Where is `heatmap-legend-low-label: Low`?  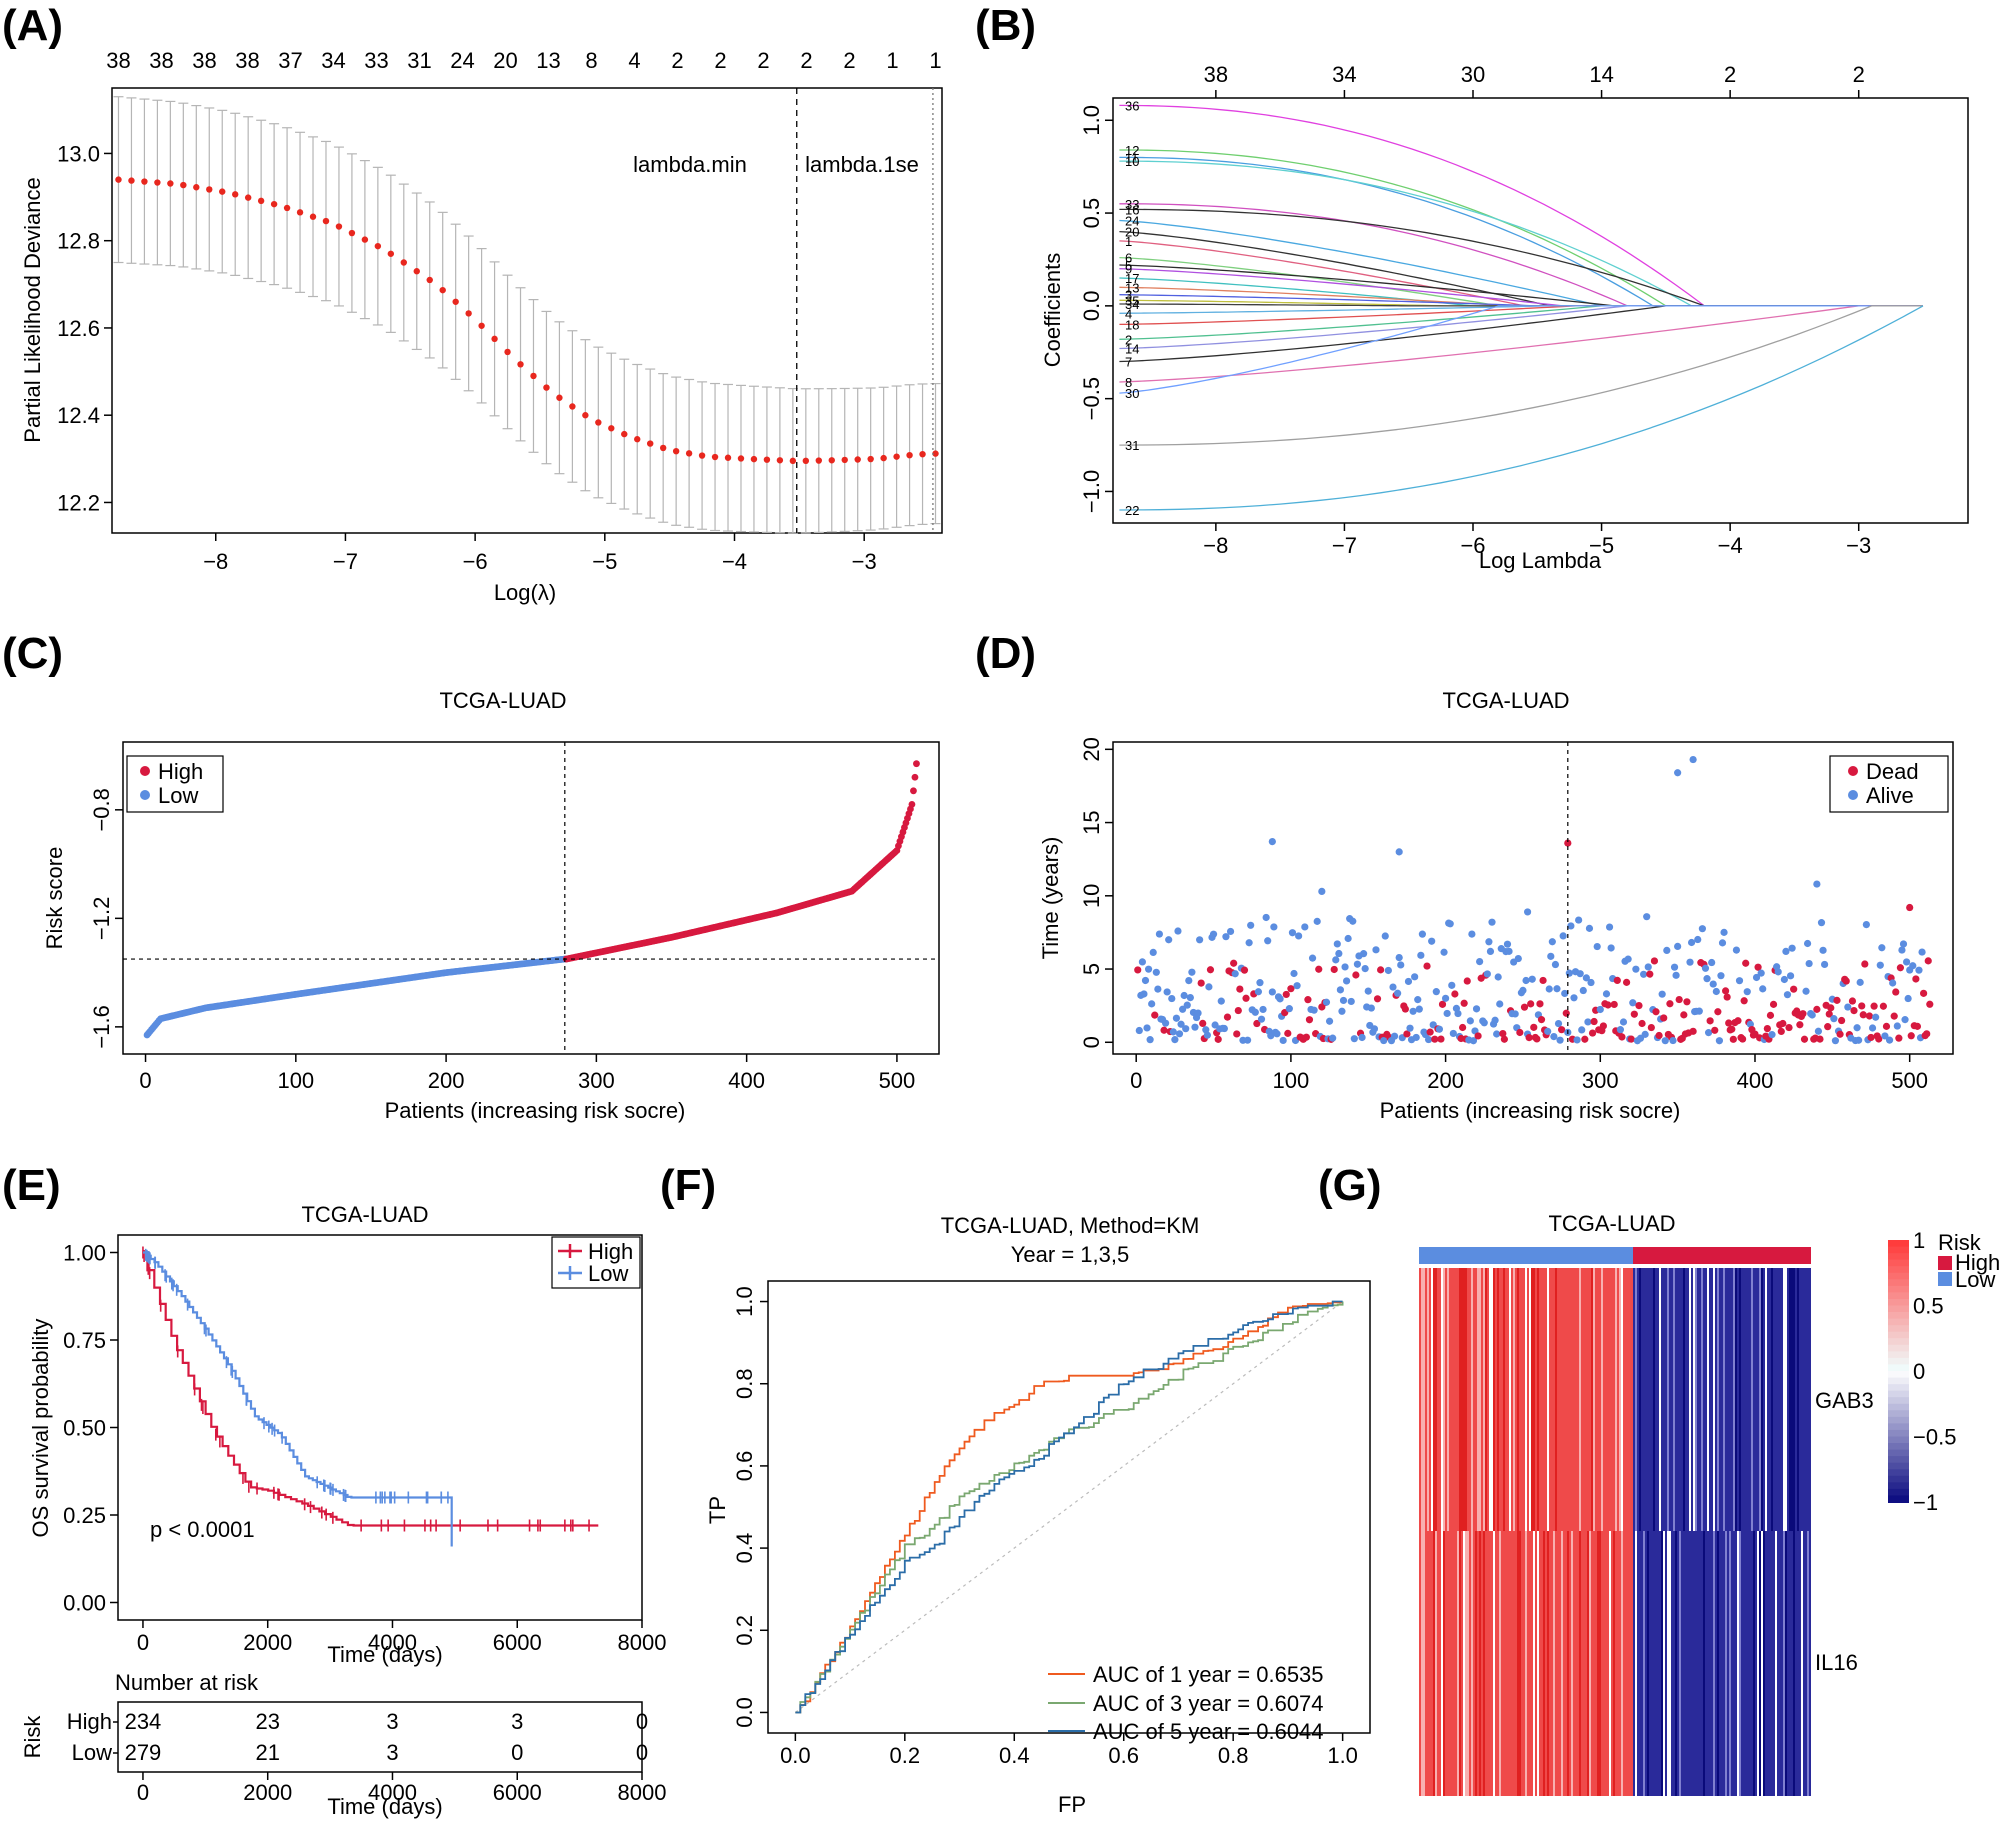
heatmap-legend-low-label: Low is located at coordinates (1975, 1279).